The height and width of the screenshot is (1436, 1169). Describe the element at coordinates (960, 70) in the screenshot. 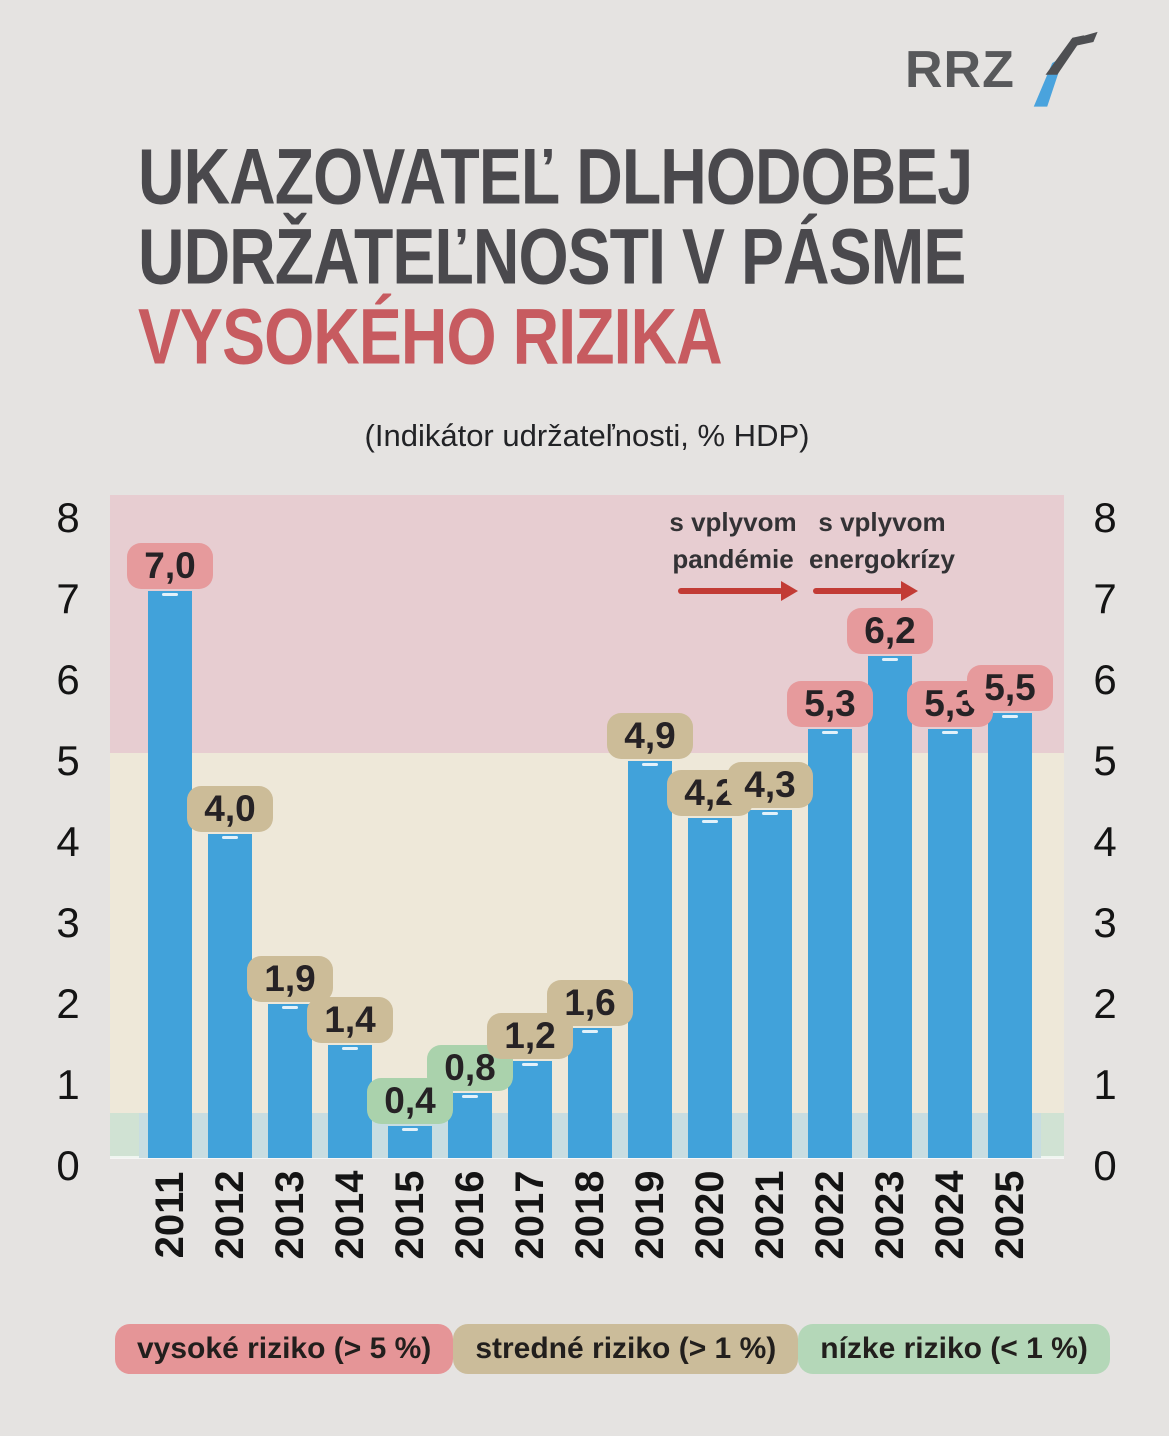

I see `rrz-logo-text: RRZ` at that location.